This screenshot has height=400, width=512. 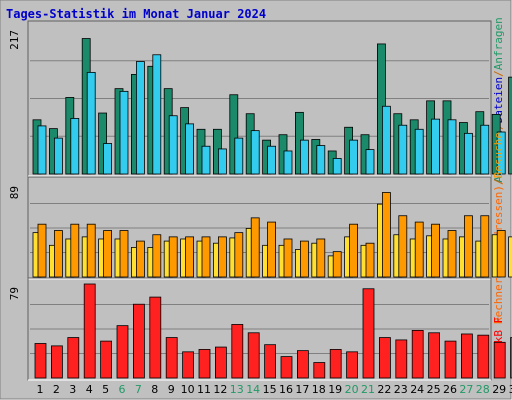 I want to click on legend: Rechner (IP-Adressen)/Besuche, so click(x=498, y=228).